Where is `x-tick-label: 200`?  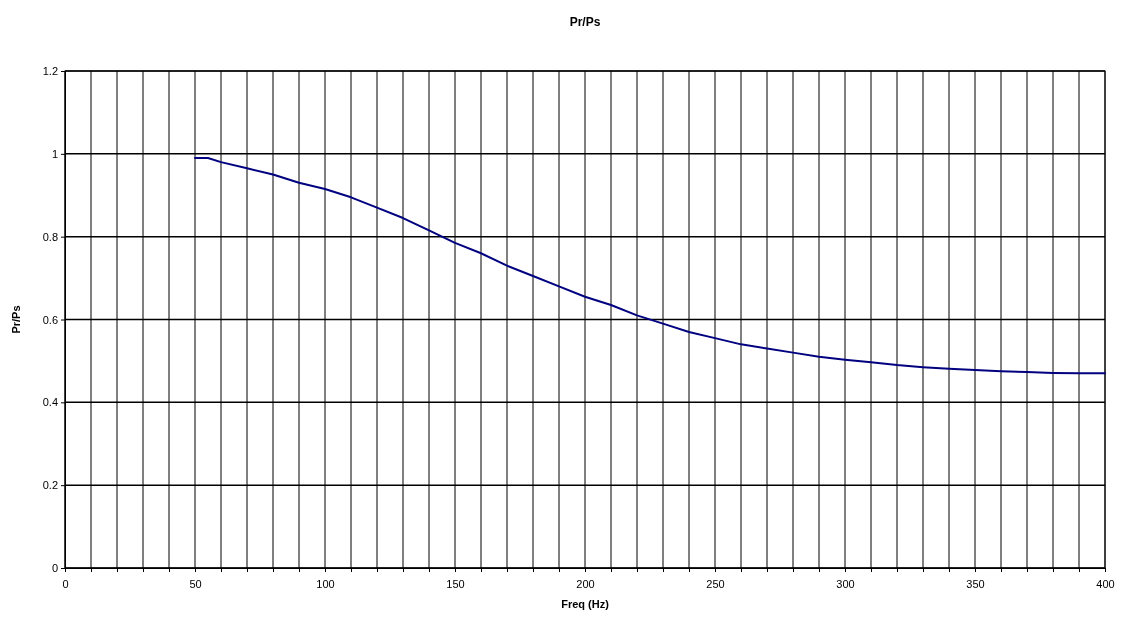 x-tick-label: 200 is located at coordinates (585, 584).